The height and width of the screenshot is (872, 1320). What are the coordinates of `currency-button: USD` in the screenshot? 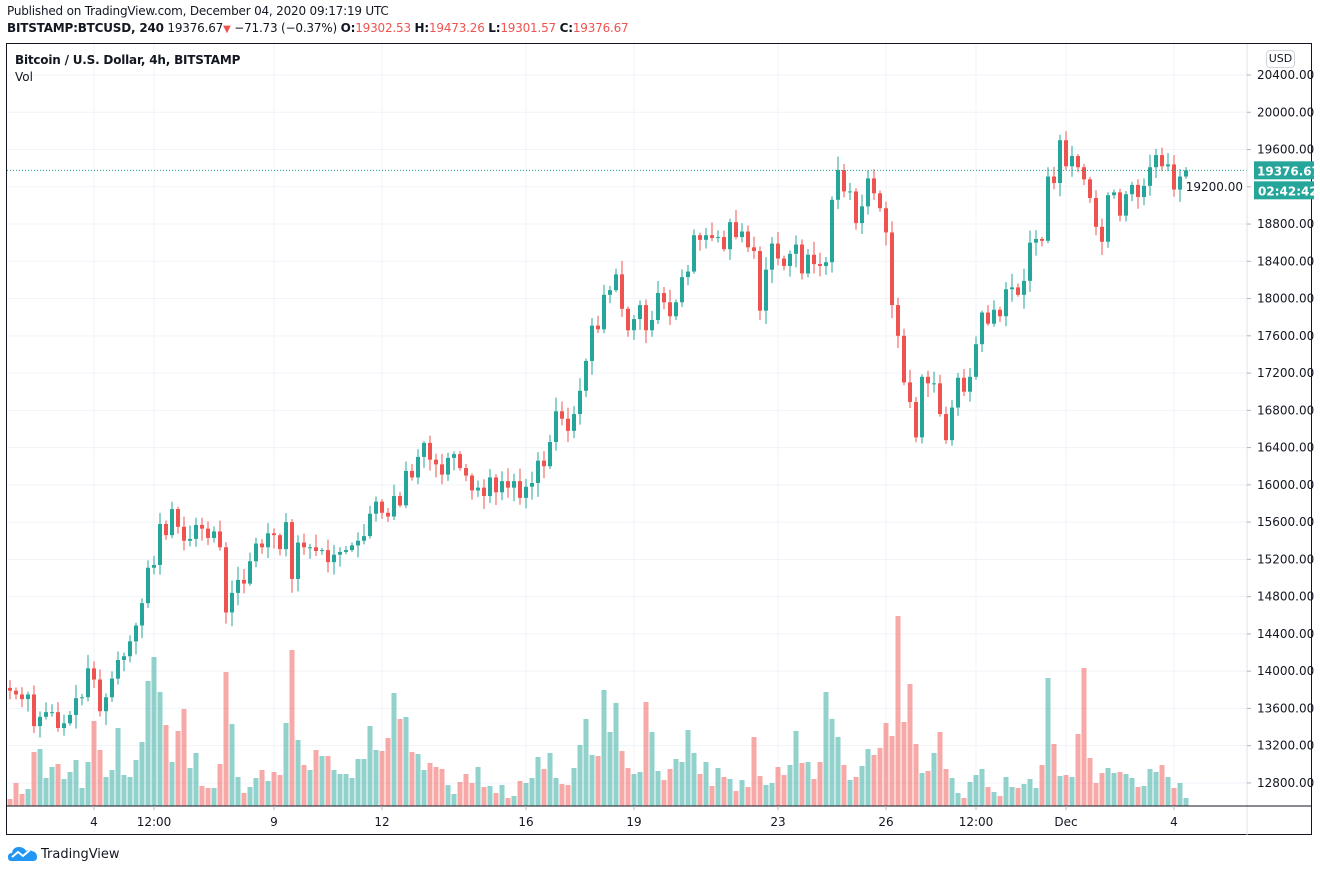 It's located at (1280, 59).